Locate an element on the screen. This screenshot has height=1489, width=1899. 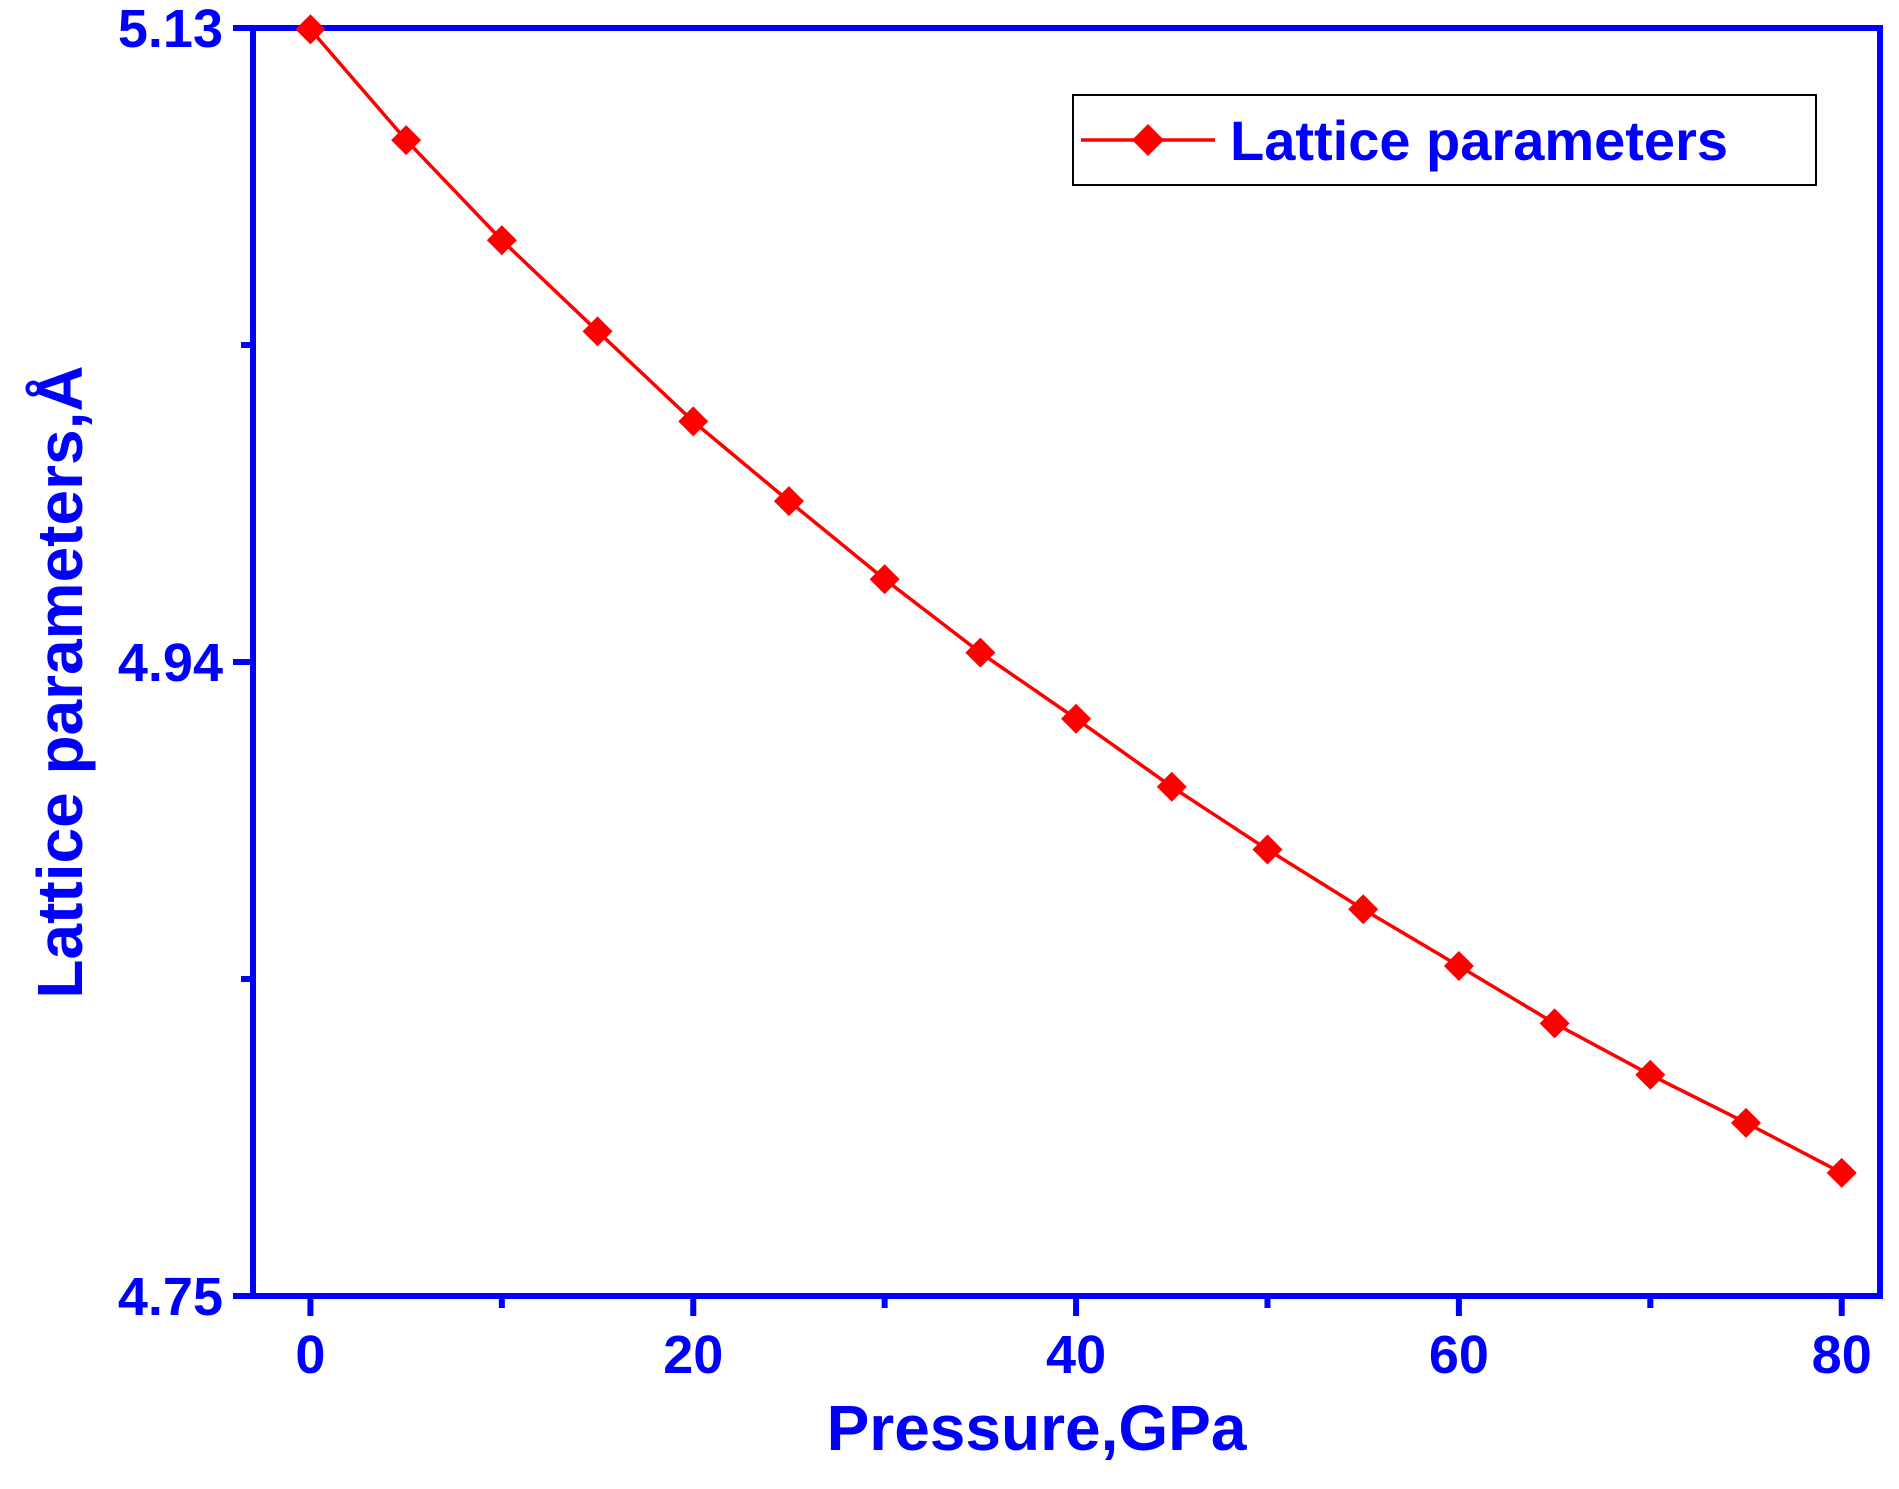
y-tick-label: 4.94 is located at coordinates (170, 663).